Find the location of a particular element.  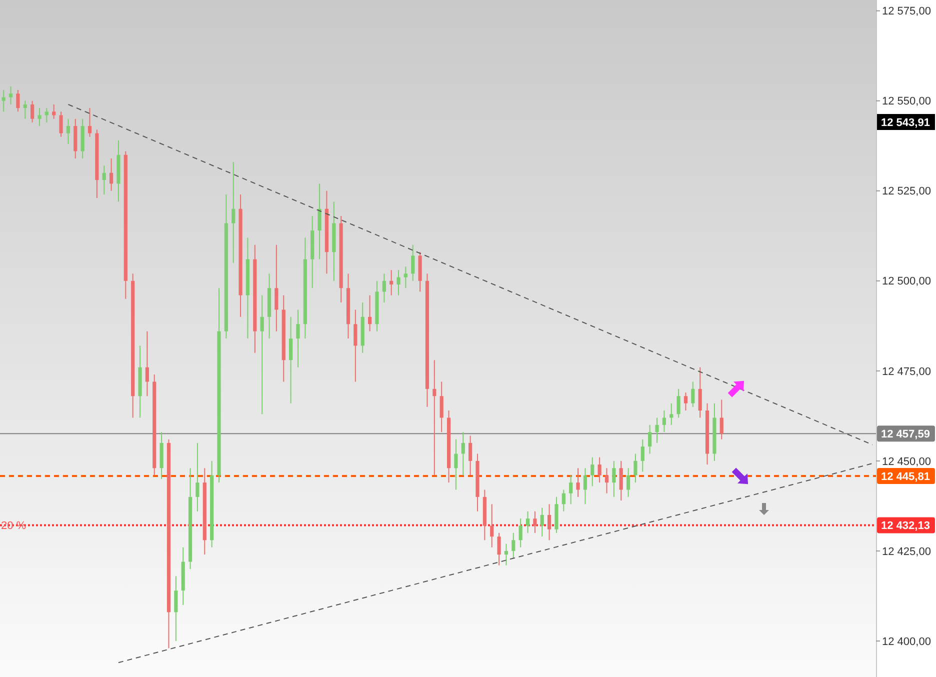

annotation: 20 % is located at coordinates (13, 526).